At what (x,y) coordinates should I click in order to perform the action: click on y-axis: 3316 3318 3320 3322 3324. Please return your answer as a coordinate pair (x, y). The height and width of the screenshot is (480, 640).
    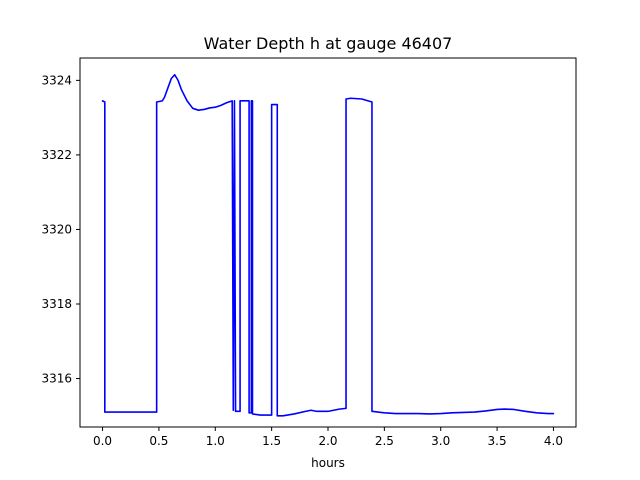
    Looking at the image, I should click on (60, 229).